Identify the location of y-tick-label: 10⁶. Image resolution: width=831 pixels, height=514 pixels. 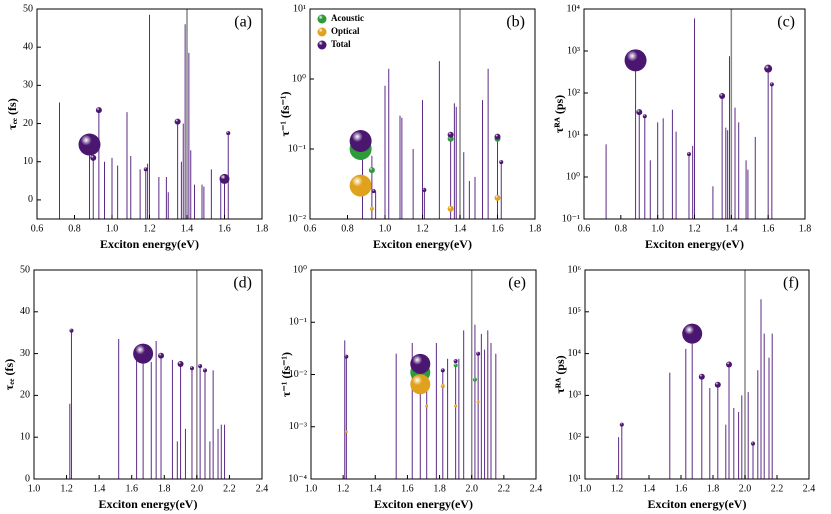
(575, 269).